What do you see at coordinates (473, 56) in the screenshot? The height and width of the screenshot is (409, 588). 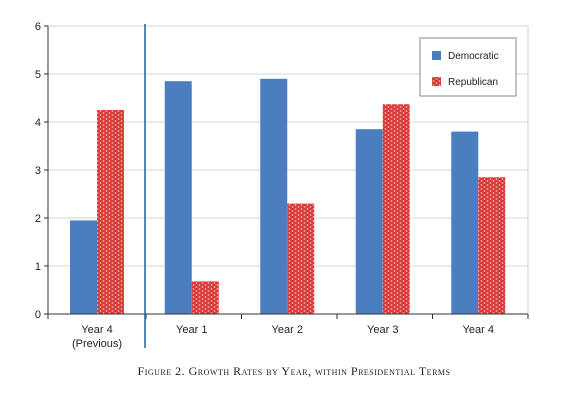 I see `legend-label-democratic: Democratic` at bounding box center [473, 56].